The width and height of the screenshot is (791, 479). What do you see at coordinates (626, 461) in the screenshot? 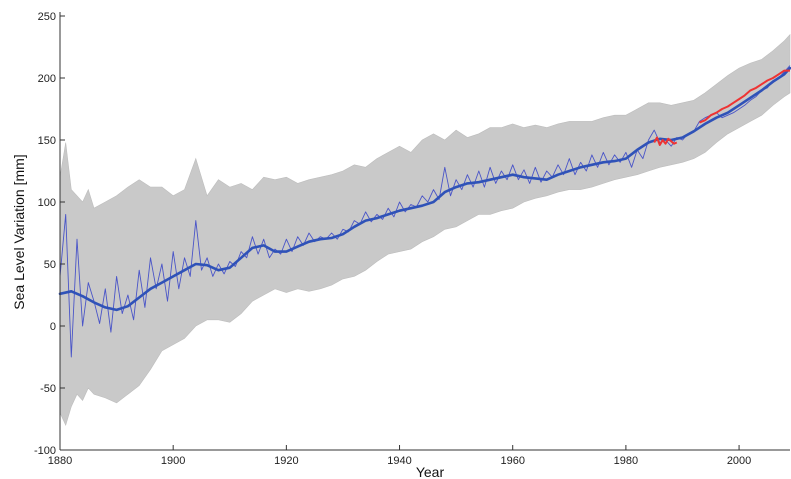
I see `x-tick-label: 1980` at bounding box center [626, 461].